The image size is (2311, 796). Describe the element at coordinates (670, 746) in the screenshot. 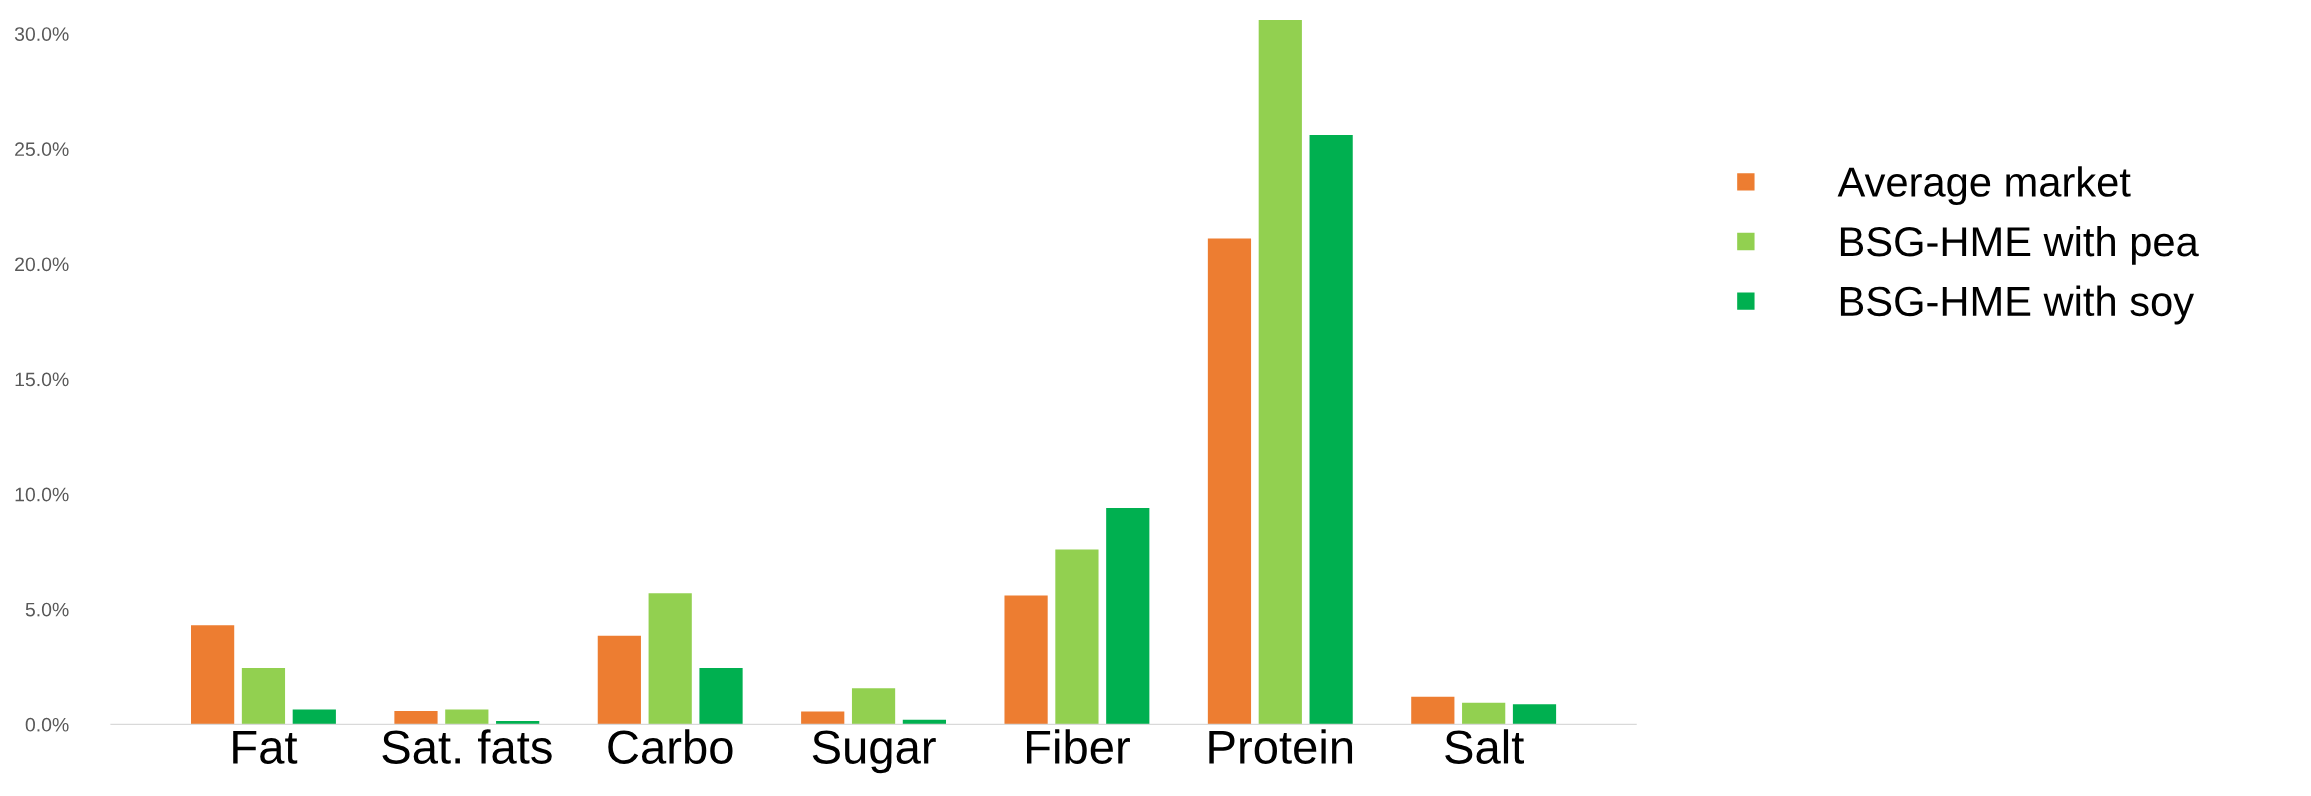

I see `x-tick-label: Carbo` at that location.